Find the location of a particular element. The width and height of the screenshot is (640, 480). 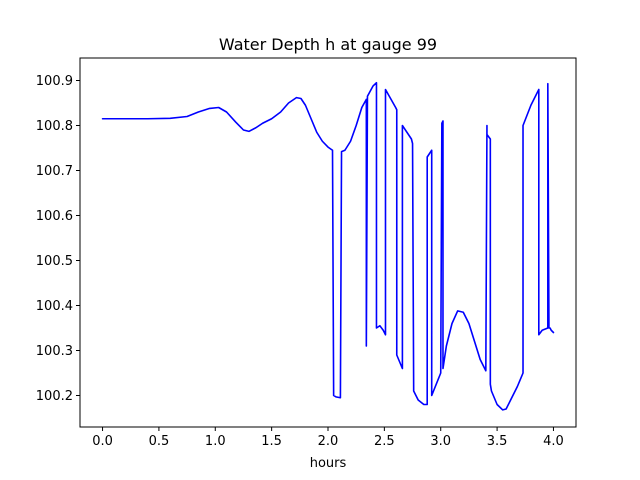

y-tick-label: 100.6 is located at coordinates (54, 216).